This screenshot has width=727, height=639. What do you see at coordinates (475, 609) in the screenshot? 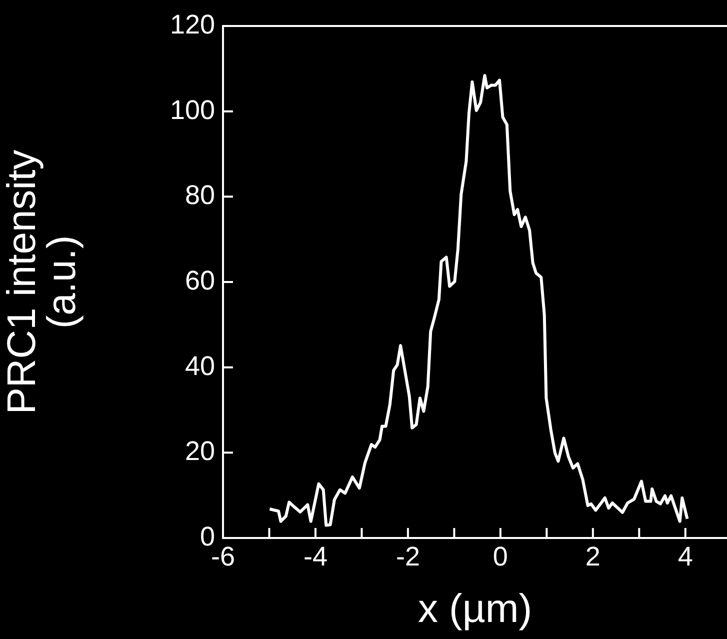
I see `x-axis-title: x (µm)` at bounding box center [475, 609].